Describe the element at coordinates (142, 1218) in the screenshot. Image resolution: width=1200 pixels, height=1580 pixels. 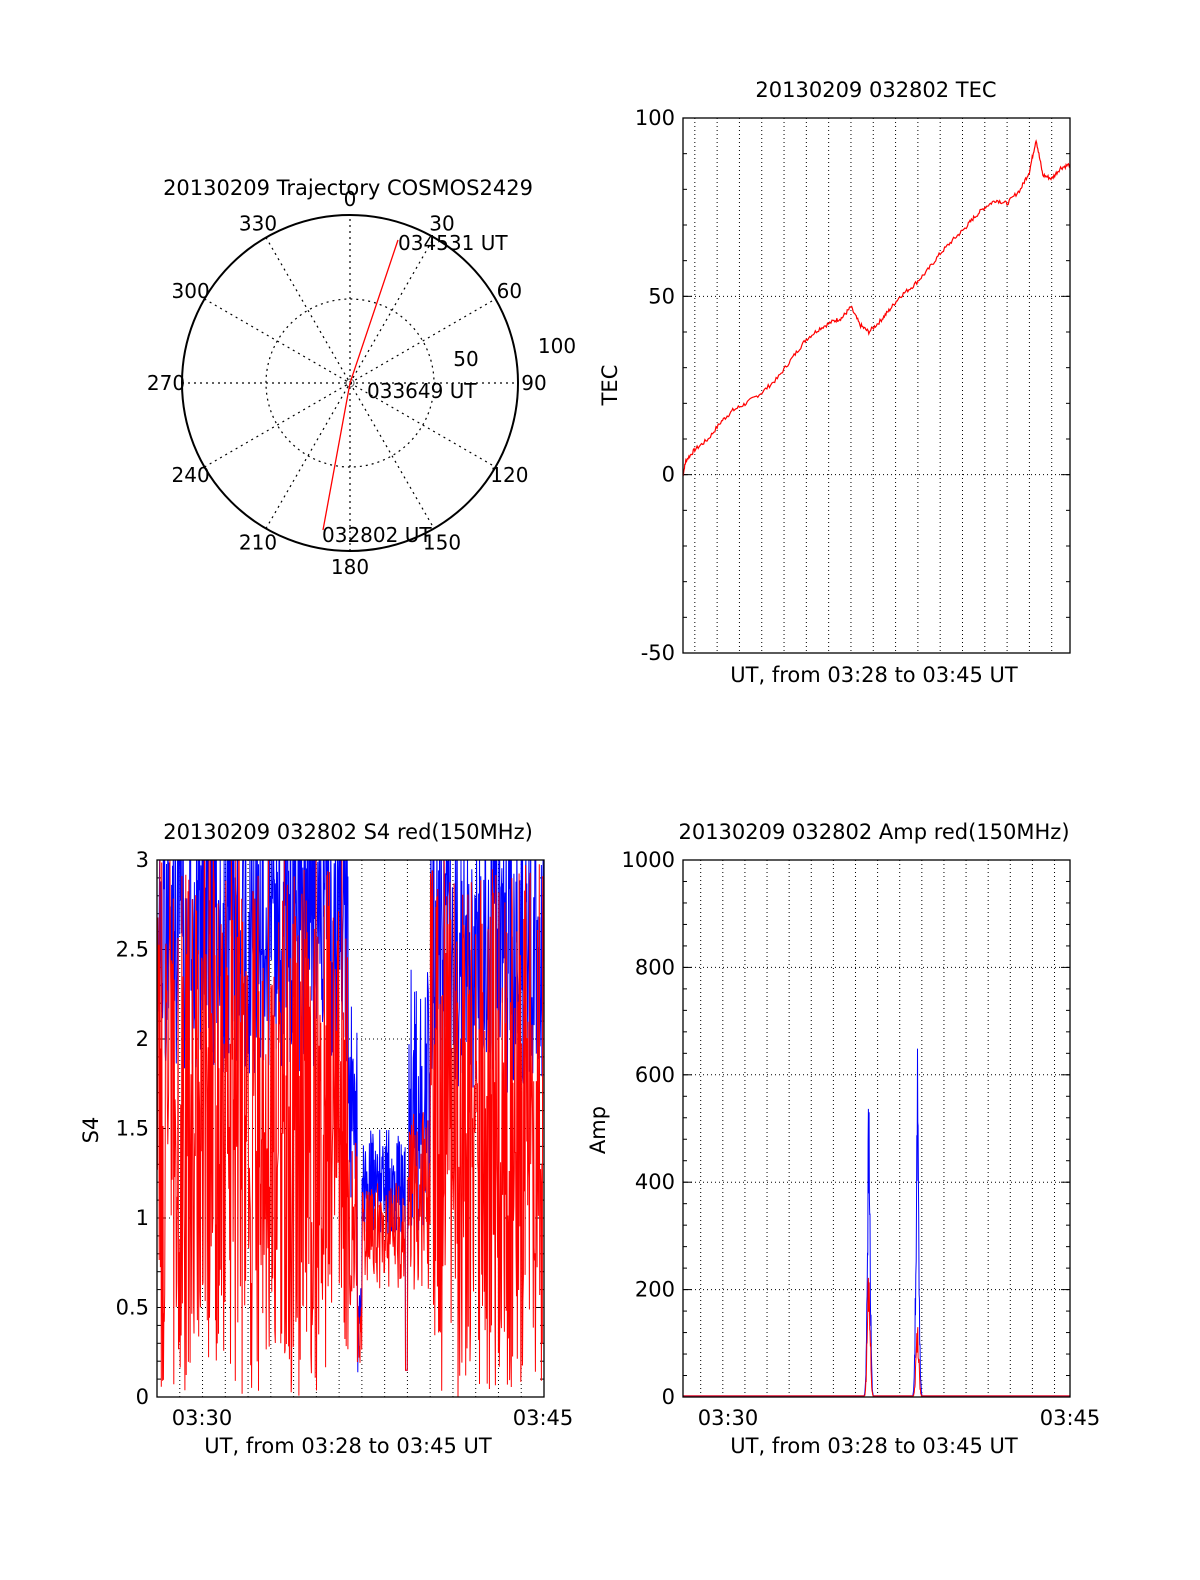
I see `y-tick-label: 1` at that location.